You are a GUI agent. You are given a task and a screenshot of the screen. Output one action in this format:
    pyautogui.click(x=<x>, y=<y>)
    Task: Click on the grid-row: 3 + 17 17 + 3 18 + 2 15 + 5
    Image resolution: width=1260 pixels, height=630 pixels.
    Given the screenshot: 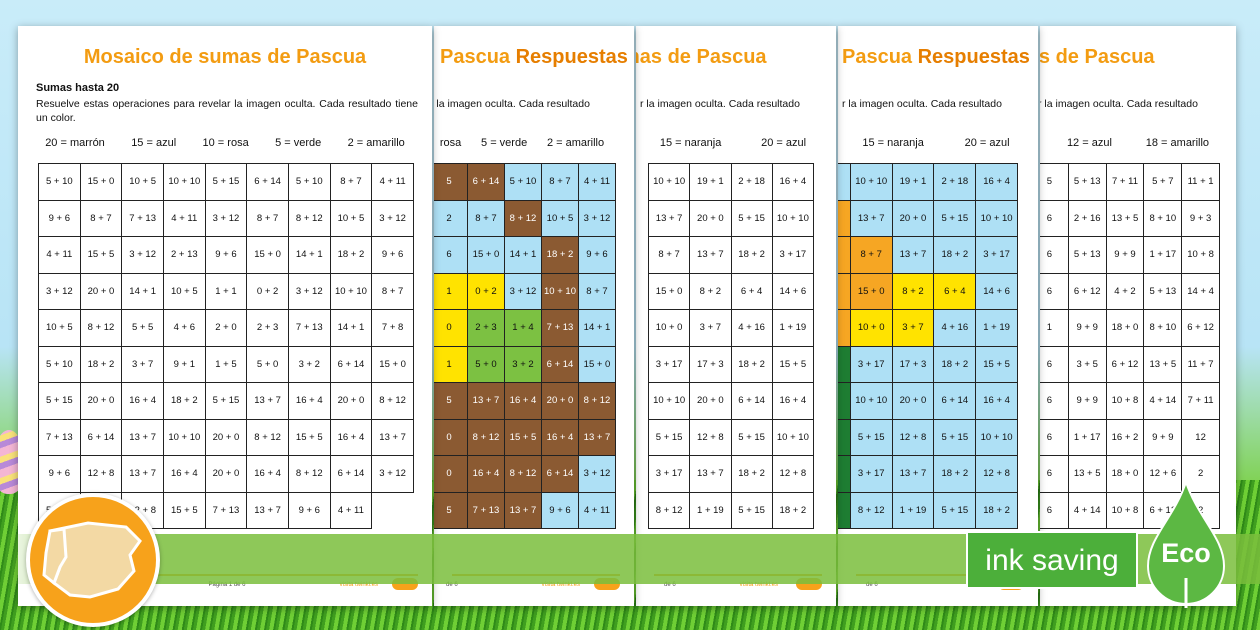 What is the action you would take?
    pyautogui.click(x=731, y=364)
    